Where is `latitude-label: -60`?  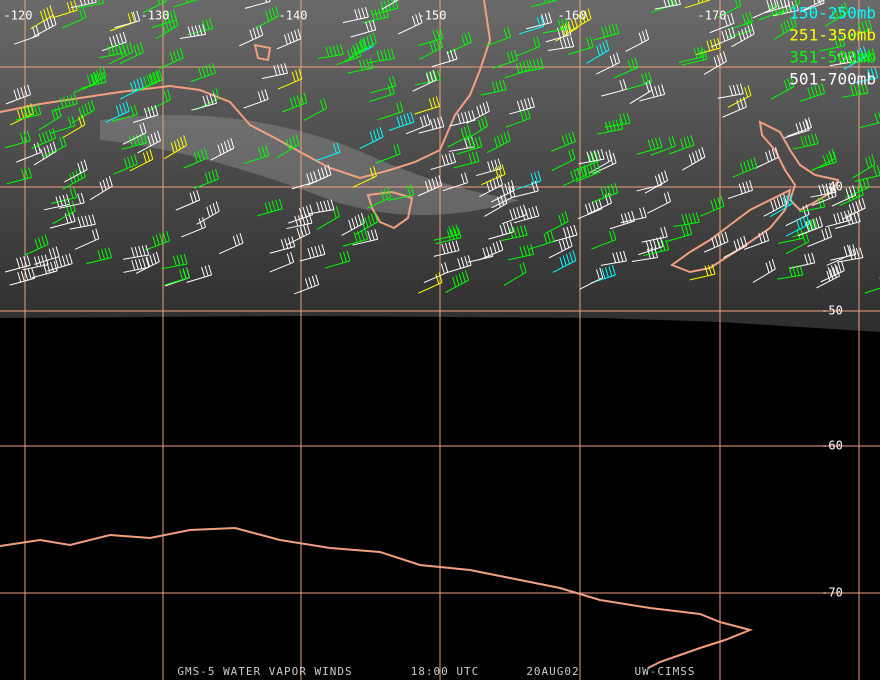 latitude-label: -60 is located at coordinates (832, 446).